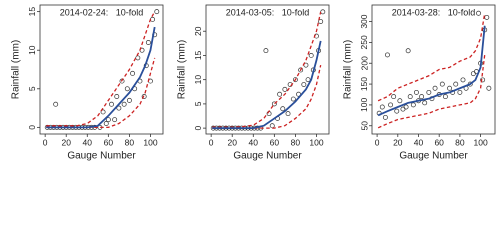 This screenshot has height=240, width=500. What do you see at coordinates (364, 126) in the screenshot?
I see `y-tick-label: 50` at bounding box center [364, 126].